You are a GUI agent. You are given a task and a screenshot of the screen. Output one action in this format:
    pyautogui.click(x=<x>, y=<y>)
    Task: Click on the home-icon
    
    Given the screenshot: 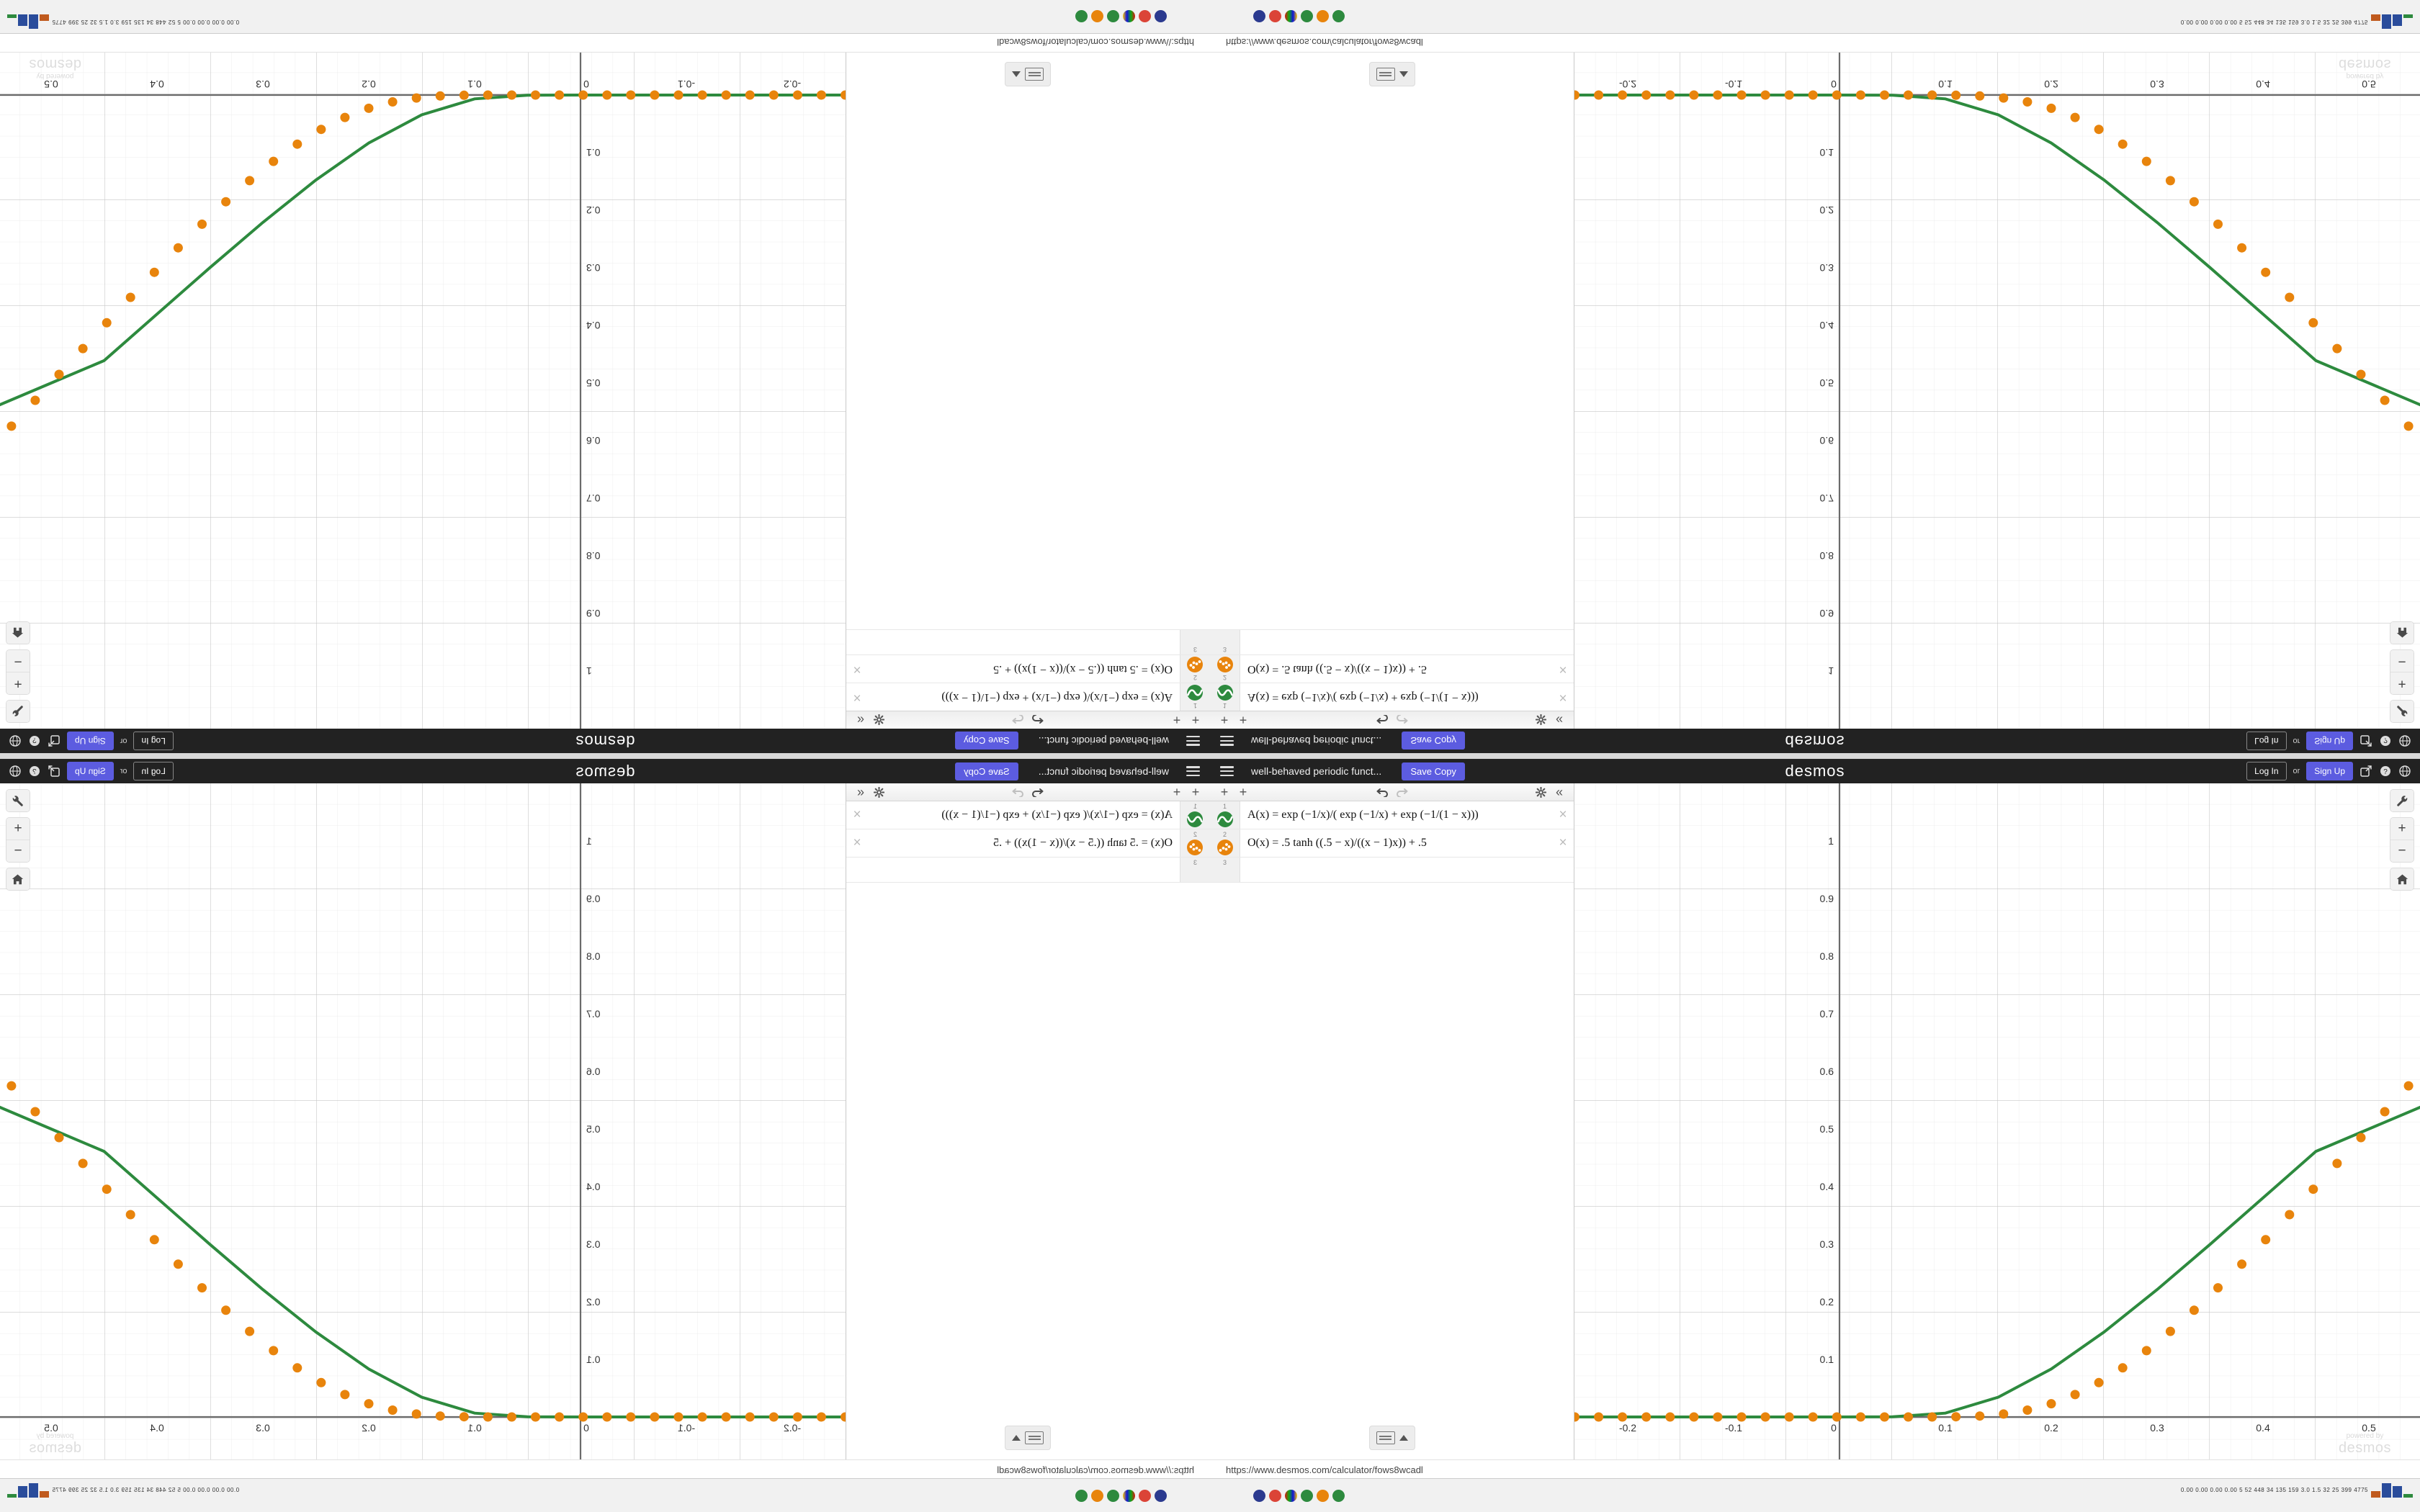 What is the action you would take?
    pyautogui.click(x=18, y=633)
    